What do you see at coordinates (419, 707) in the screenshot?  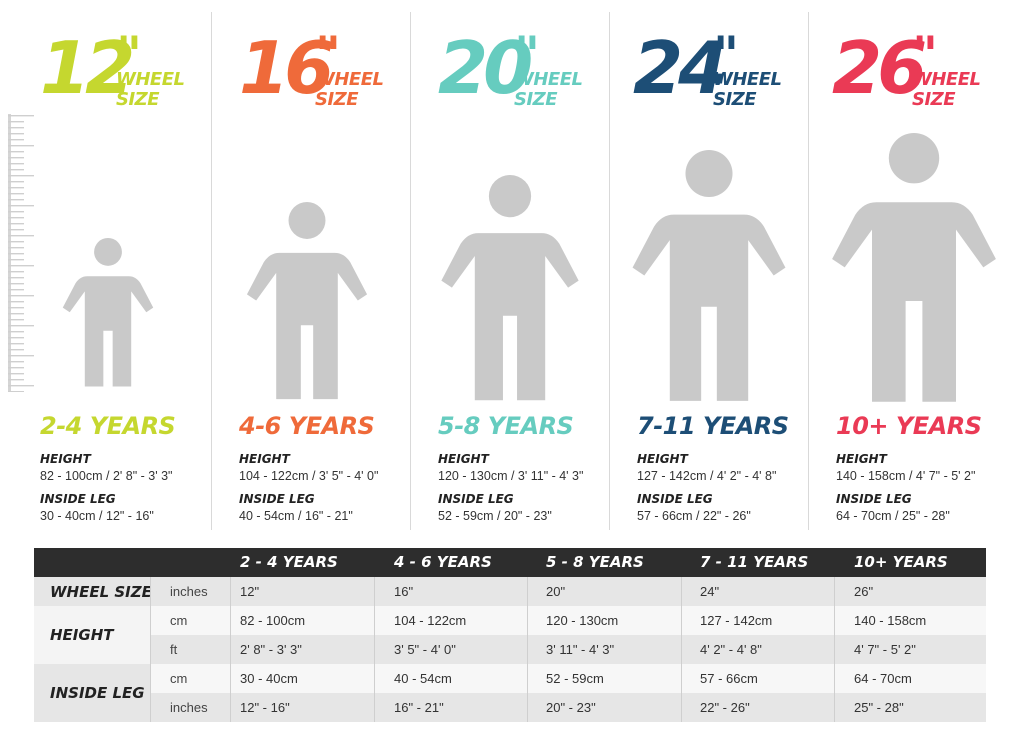 I see `table-cell: 16" - 21"` at bounding box center [419, 707].